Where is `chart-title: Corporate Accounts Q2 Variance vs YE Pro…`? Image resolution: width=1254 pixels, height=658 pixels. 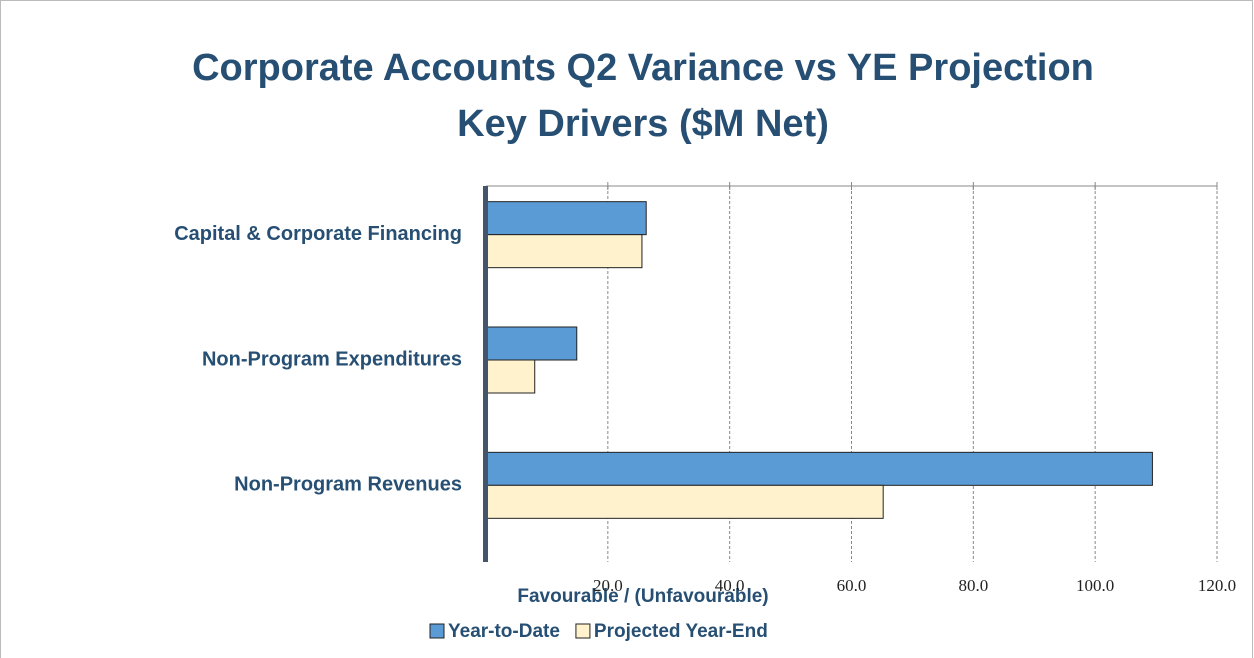 chart-title: Corporate Accounts Q2 Variance vs YE Pro… is located at coordinates (643, 68).